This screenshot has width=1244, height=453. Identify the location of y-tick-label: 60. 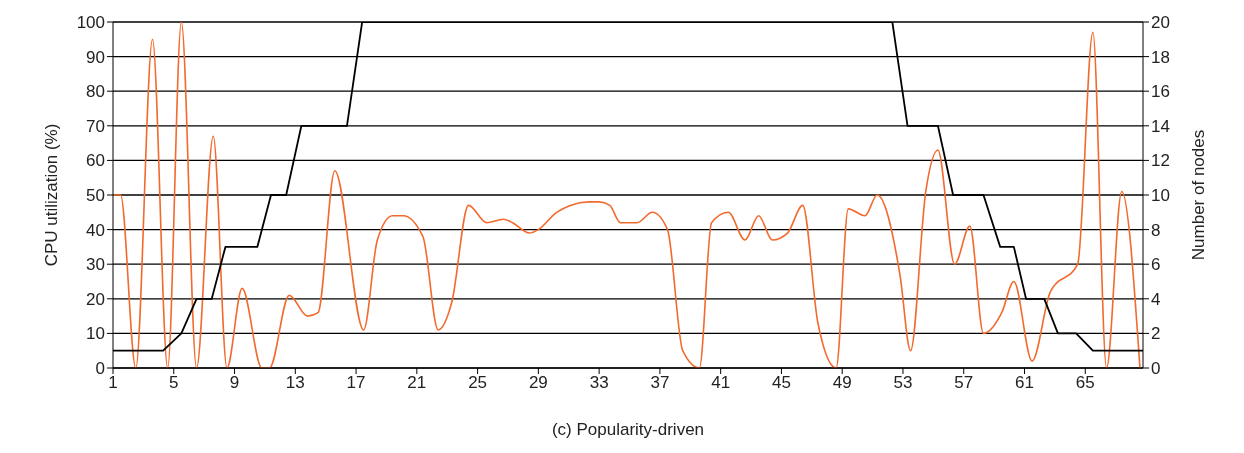
(95, 161).